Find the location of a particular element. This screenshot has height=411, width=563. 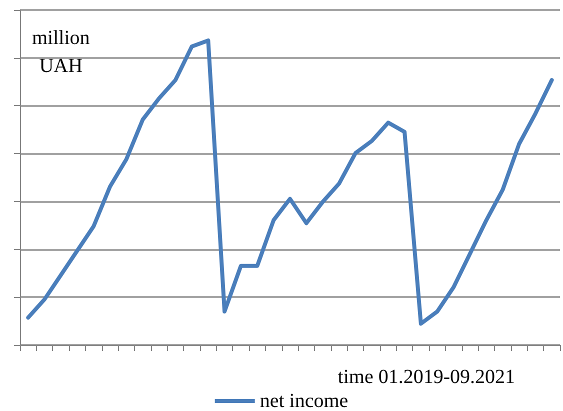

legend-label: net income is located at coordinates (304, 400).